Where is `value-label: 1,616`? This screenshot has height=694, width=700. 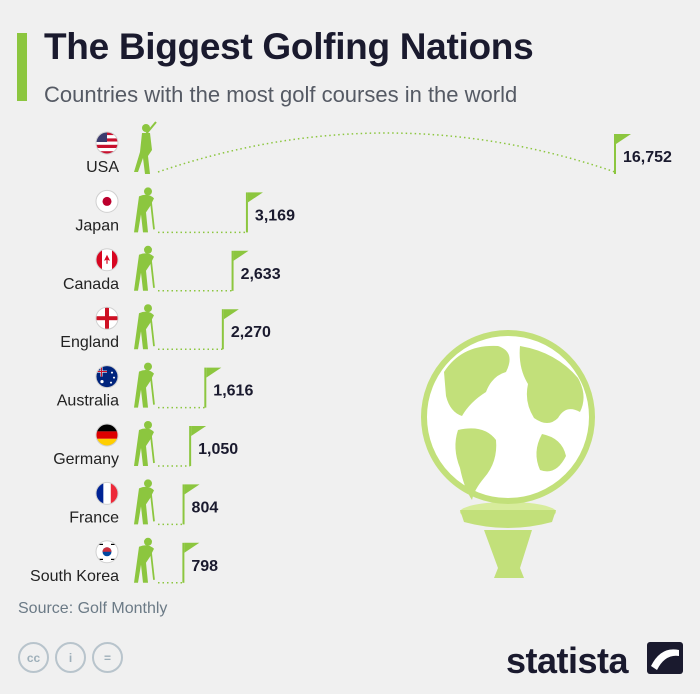 value-label: 1,616 is located at coordinates (233, 391).